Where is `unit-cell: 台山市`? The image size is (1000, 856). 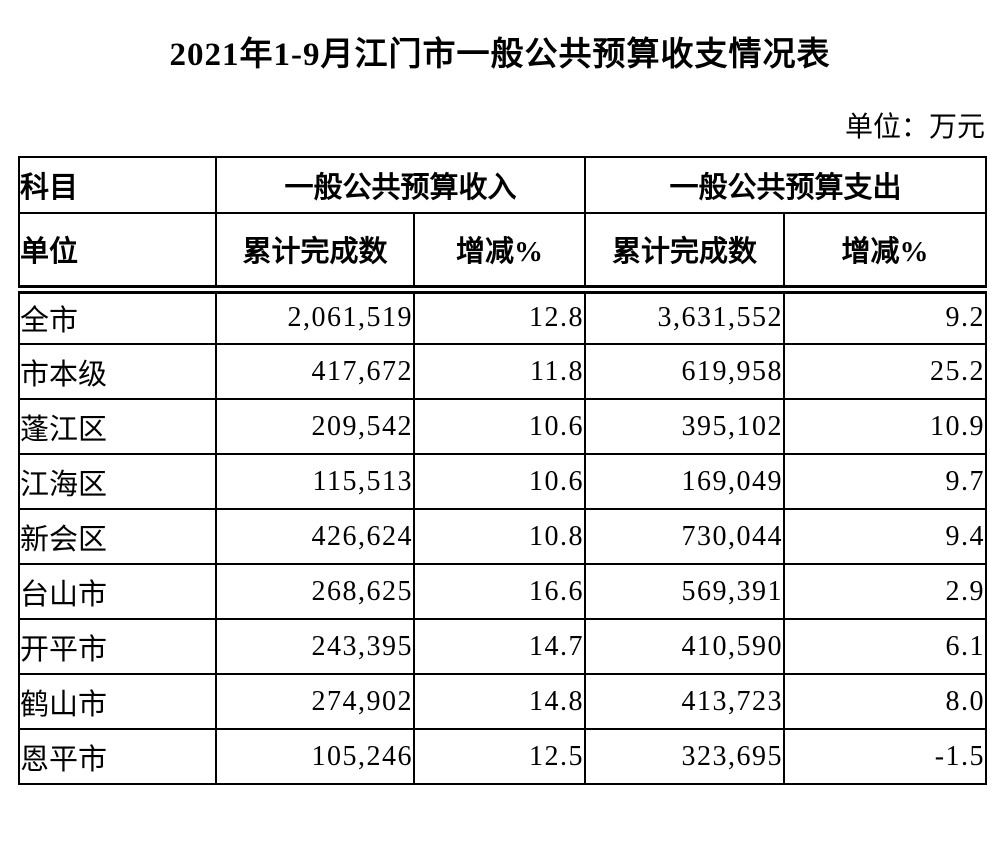 unit-cell: 台山市 is located at coordinates (117, 591).